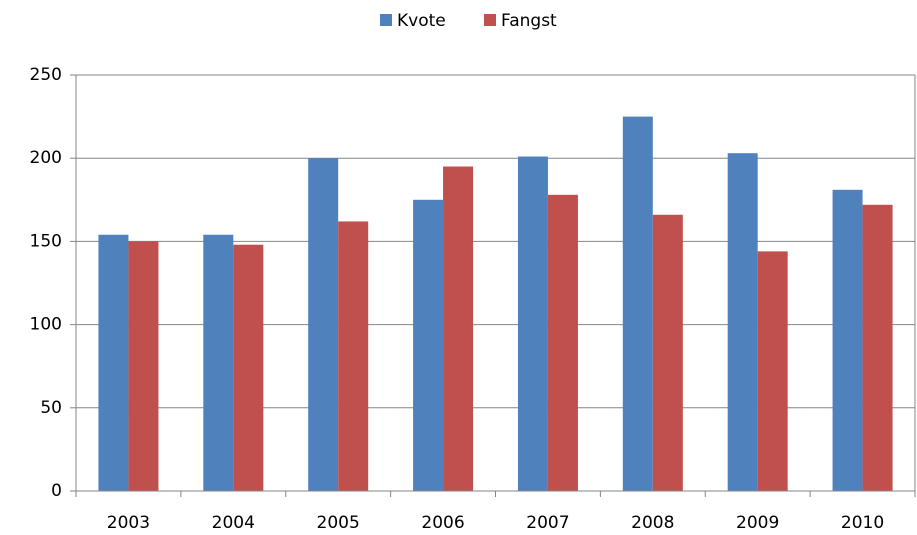 Image resolution: width=917 pixels, height=535 pixels. Describe the element at coordinates (421, 21) in the screenshot. I see `legend-label: Kvote` at that location.